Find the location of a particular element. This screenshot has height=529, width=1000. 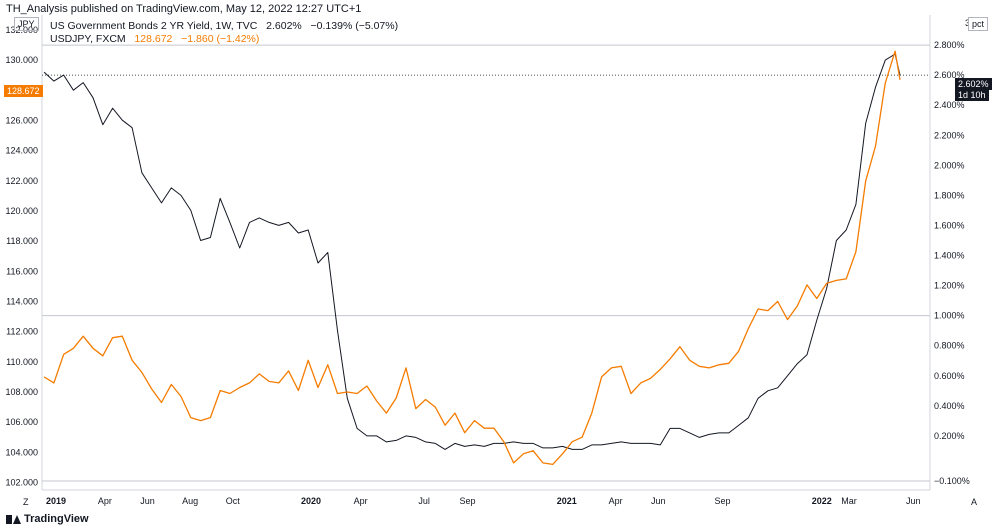

right-tick-label: 2.400% is located at coordinates (949, 105).